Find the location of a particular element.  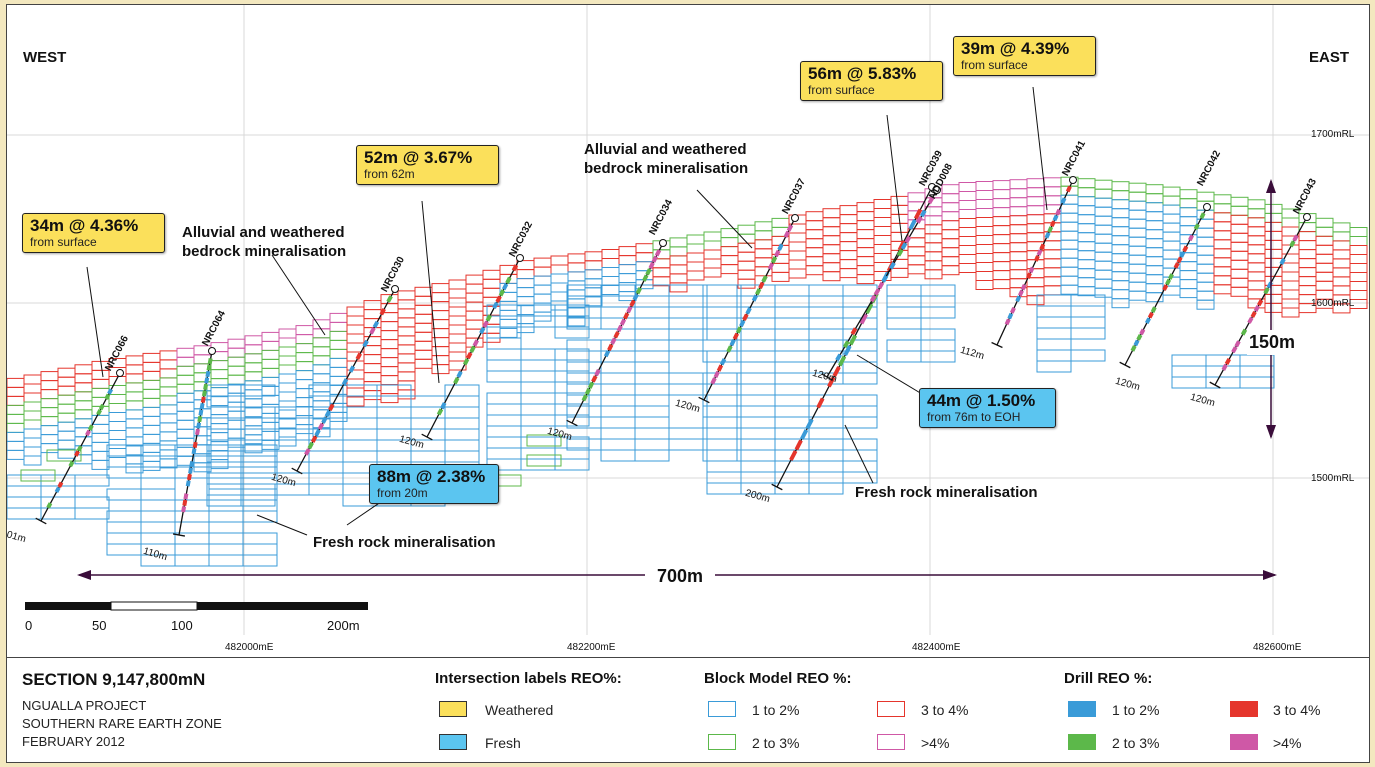

width-dimension-label: 700m is located at coordinates (680, 576).